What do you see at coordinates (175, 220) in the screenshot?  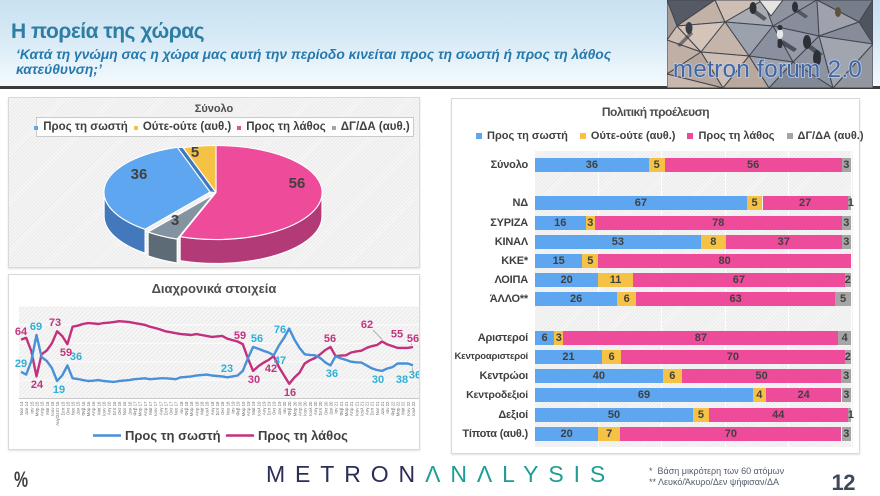 I see `svg-text: 3` at bounding box center [175, 220].